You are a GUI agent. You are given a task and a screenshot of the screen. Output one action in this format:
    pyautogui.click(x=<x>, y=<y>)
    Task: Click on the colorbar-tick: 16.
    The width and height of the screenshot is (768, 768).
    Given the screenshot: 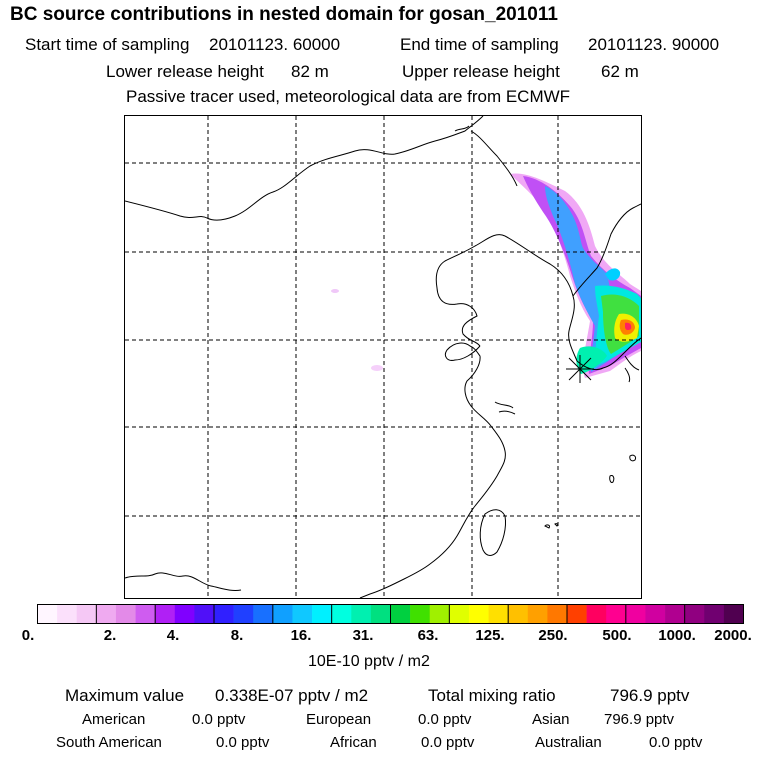 What is the action you would take?
    pyautogui.click(x=301, y=635)
    